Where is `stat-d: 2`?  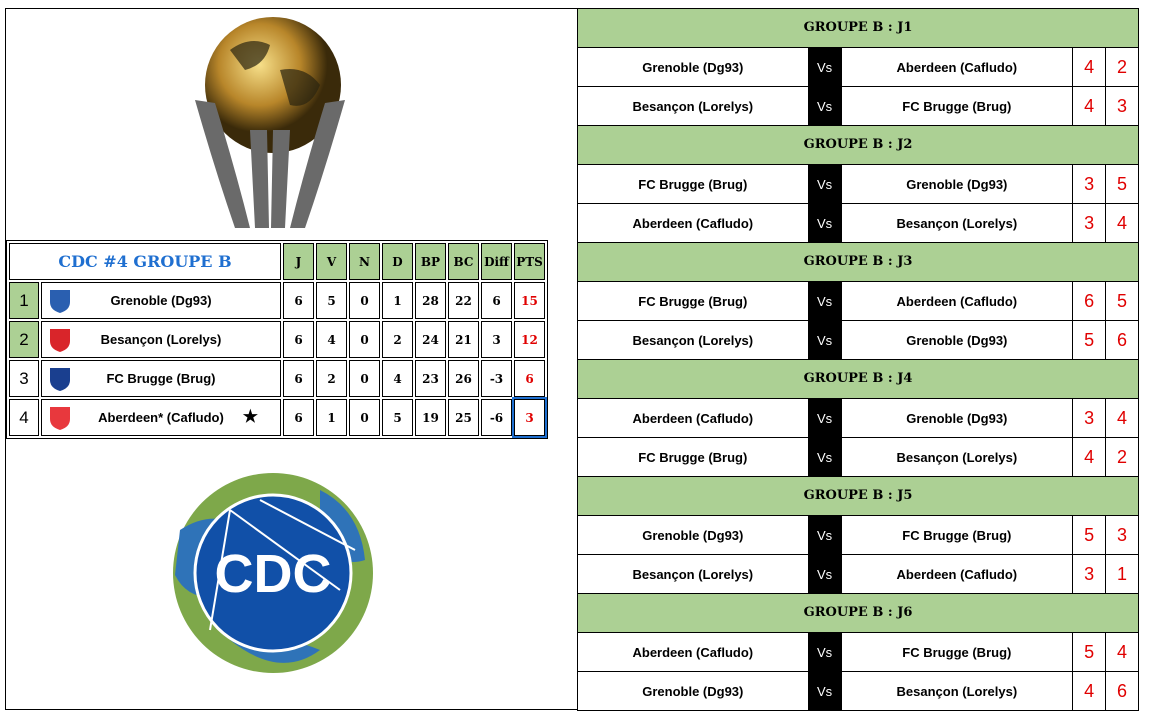
stat-d: 2 is located at coordinates (397, 339).